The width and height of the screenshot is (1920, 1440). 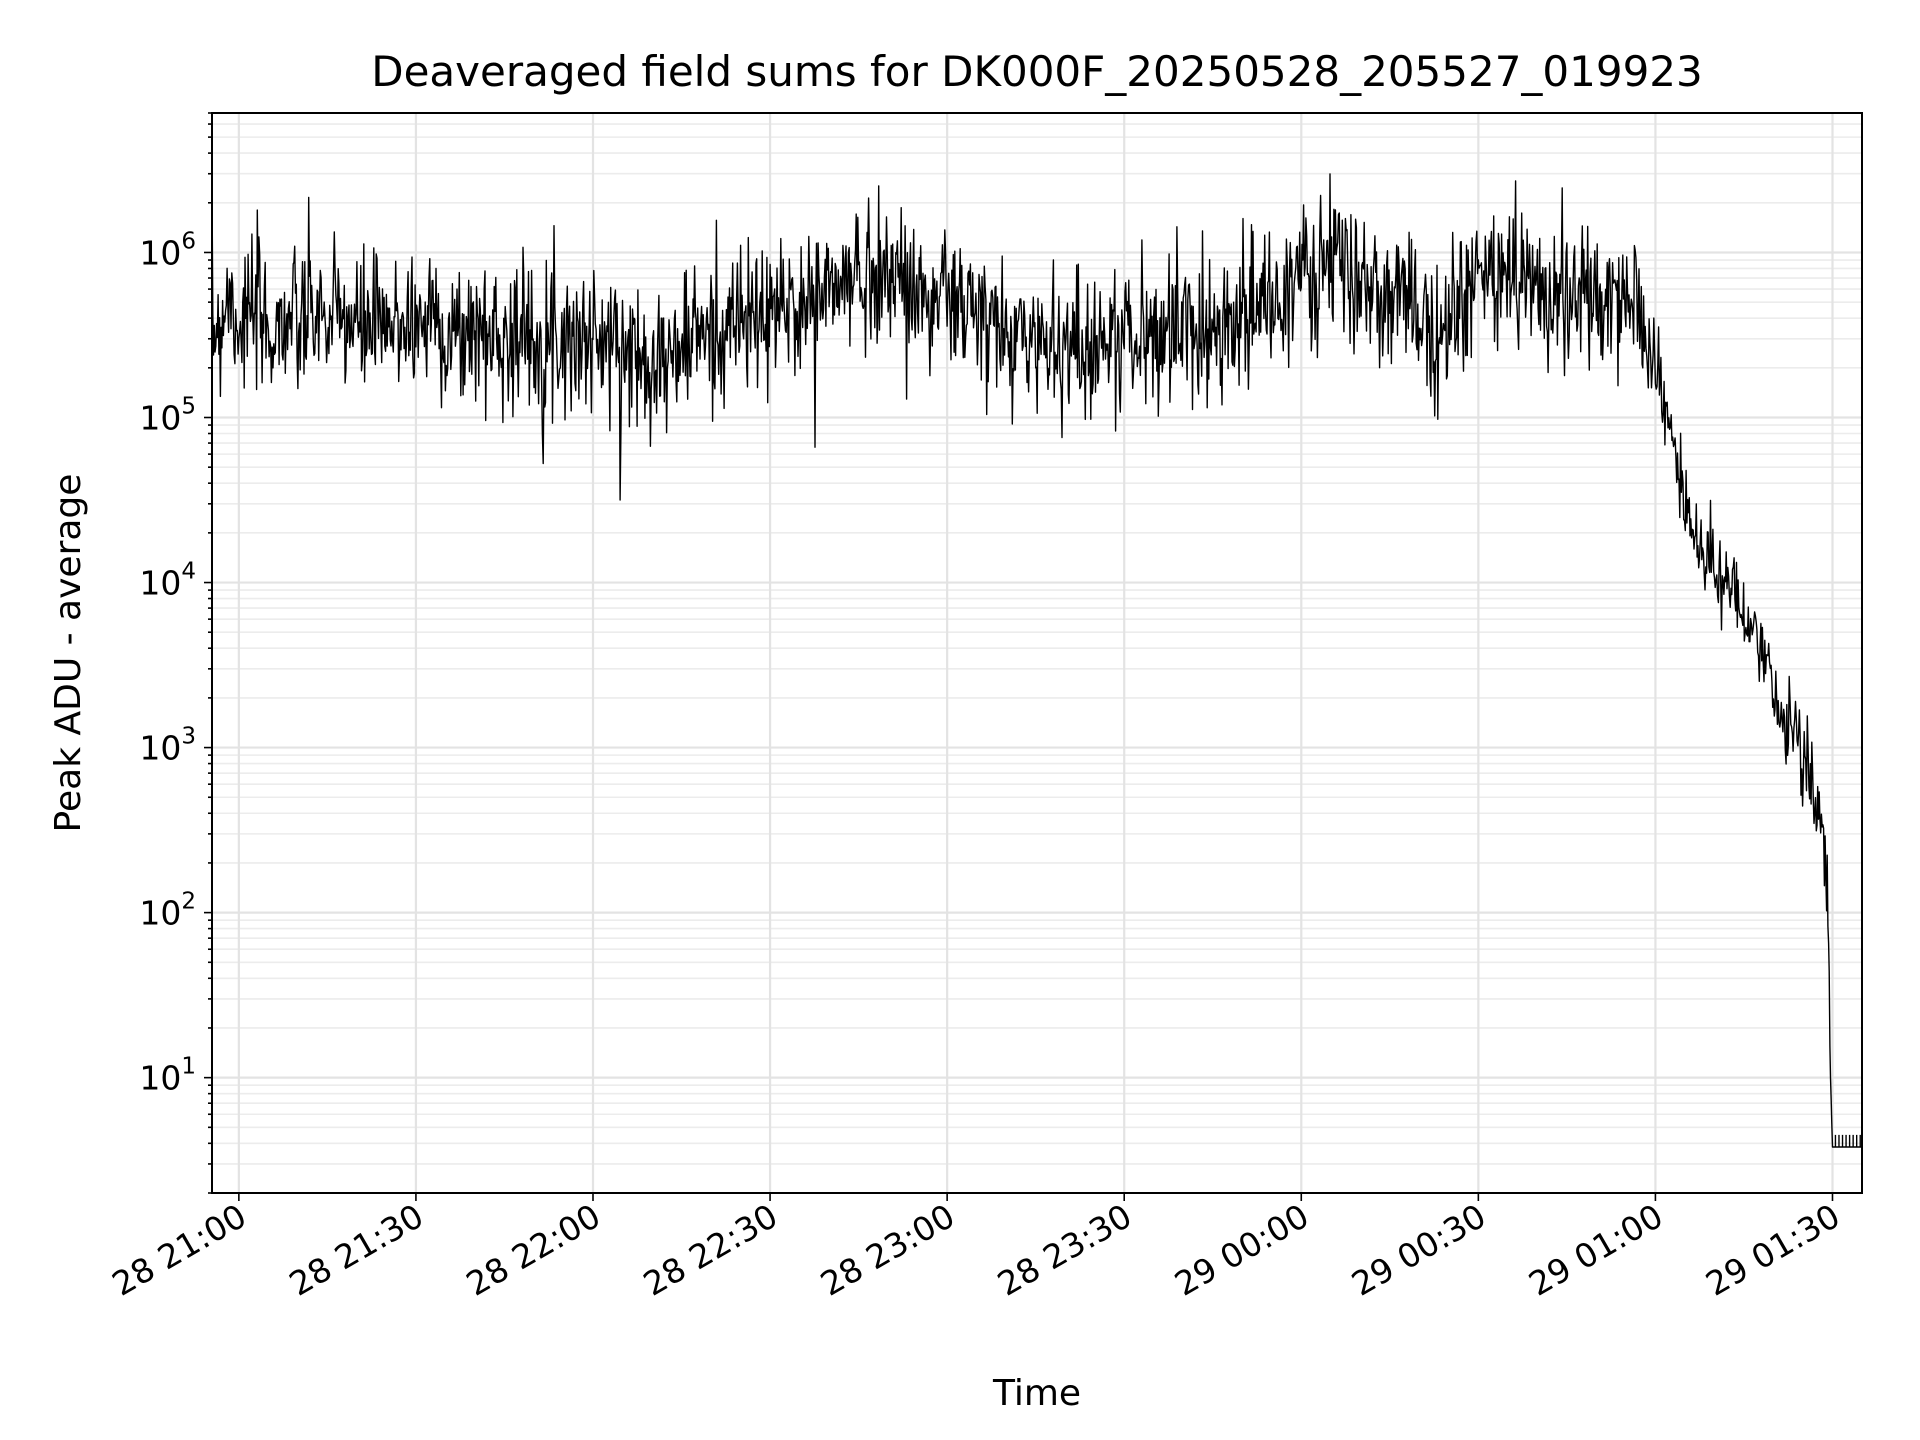 What do you see at coordinates (167, 1076) in the screenshot?
I see `y-tick-label: 10¹` at bounding box center [167, 1076].